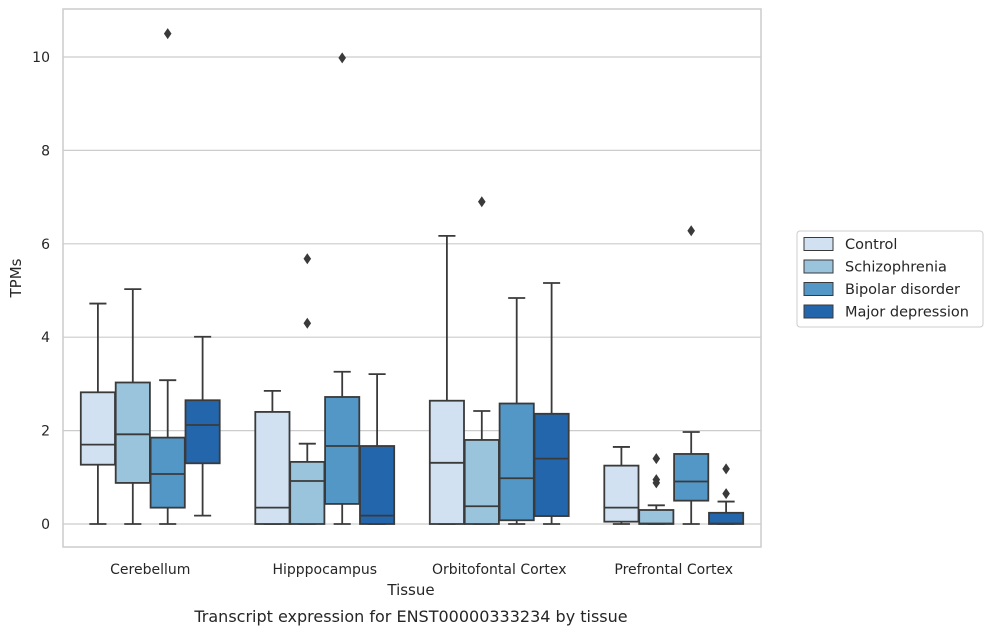 Image resolution: width=992 pixels, height=634 pixels. What do you see at coordinates (41, 291) in the screenshot?
I see `y-axis-ticks: 0 2 4 6 8 10` at bounding box center [41, 291].